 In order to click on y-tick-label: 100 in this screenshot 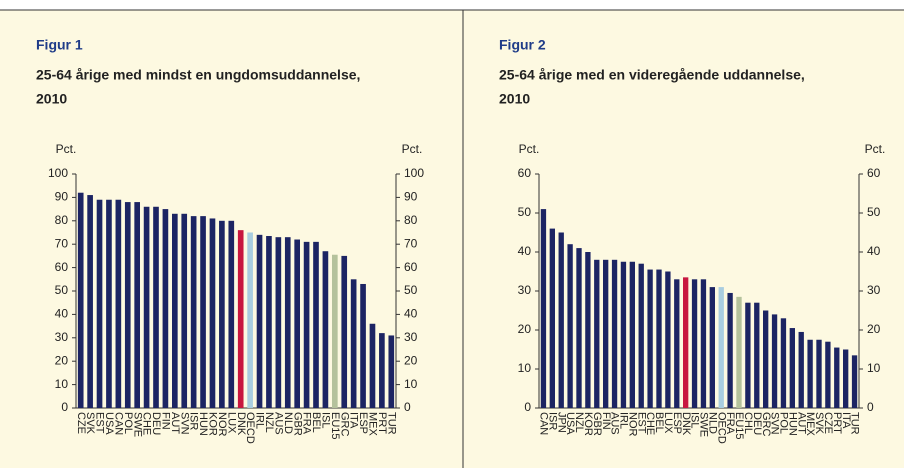, I will do `click(58, 173)`.